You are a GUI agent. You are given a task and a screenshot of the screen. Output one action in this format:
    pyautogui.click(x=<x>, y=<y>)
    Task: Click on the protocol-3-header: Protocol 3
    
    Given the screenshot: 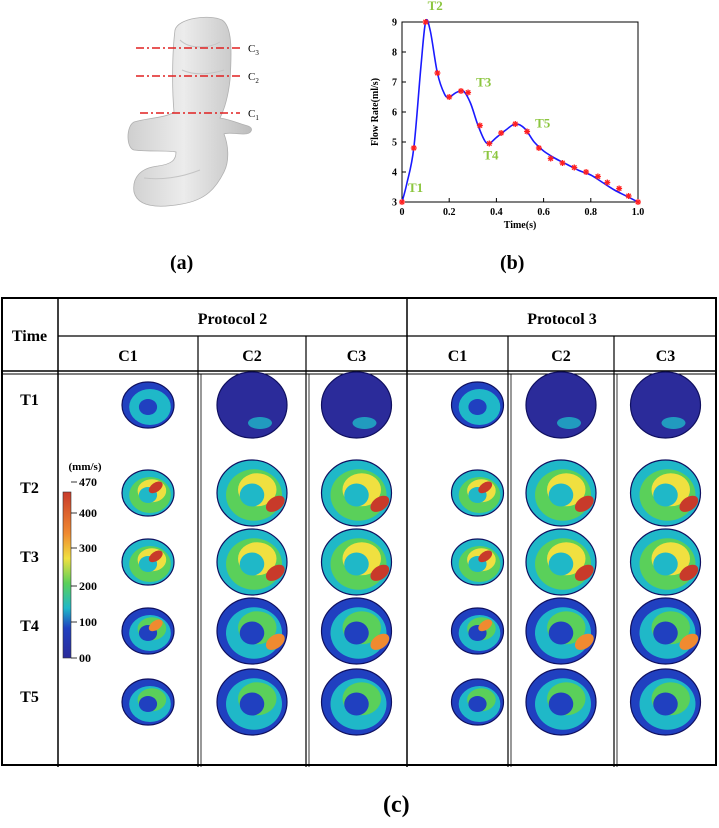 What is the action you would take?
    pyautogui.click(x=561, y=319)
    